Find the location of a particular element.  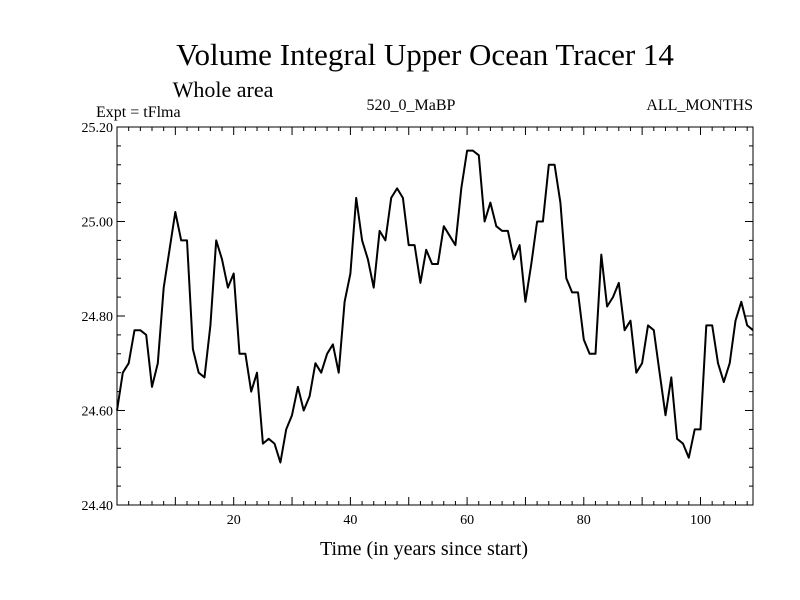

x-axis-label: Time (in years since start) is located at coordinates (424, 549).